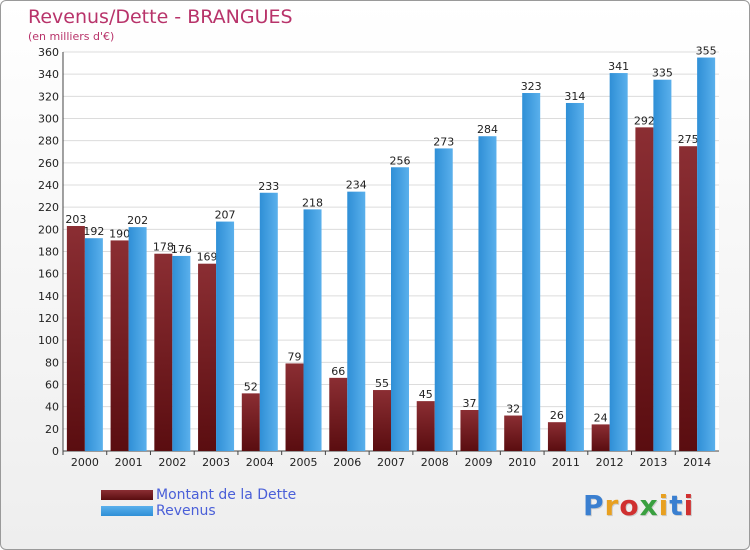  I want to click on data-label: 314, so click(574, 96).